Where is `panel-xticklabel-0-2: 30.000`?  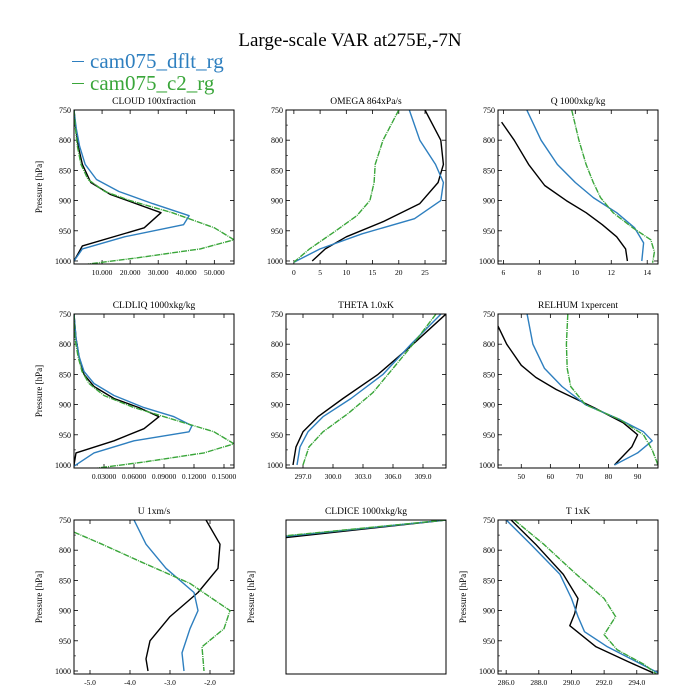 panel-xticklabel-0-2: 30.000 is located at coordinates (158, 272).